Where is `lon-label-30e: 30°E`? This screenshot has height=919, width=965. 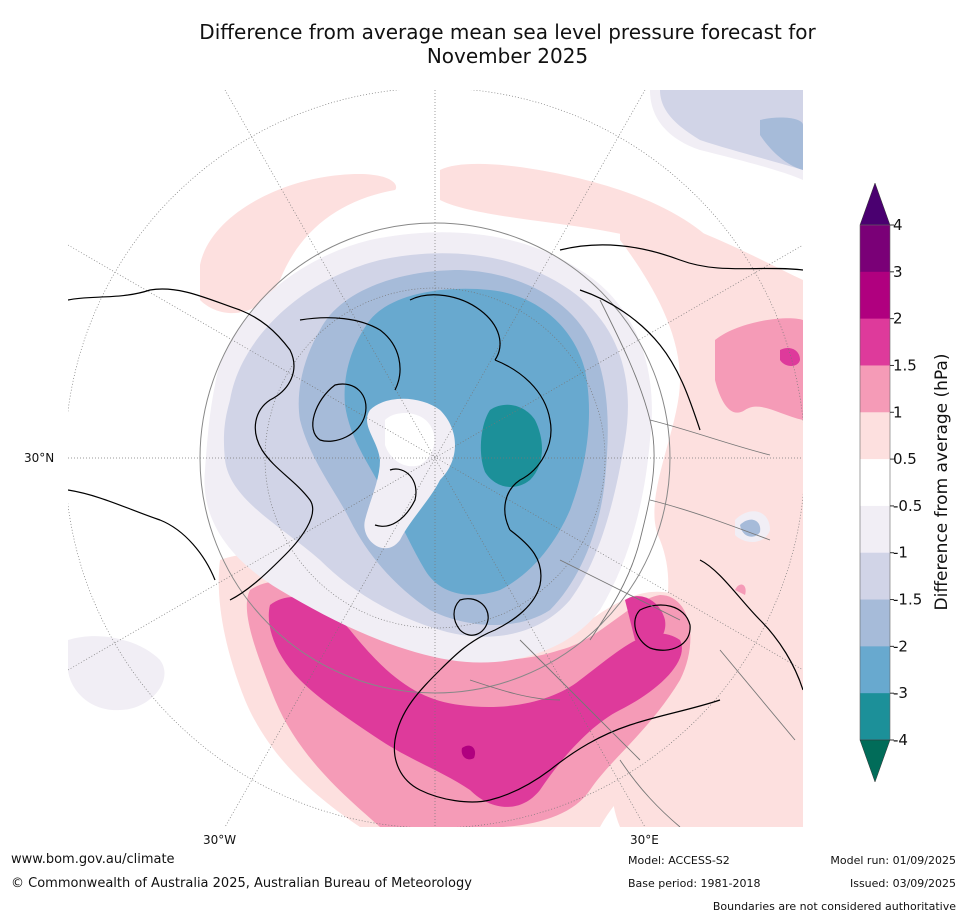 lon-label-30e: 30°E is located at coordinates (644, 840).